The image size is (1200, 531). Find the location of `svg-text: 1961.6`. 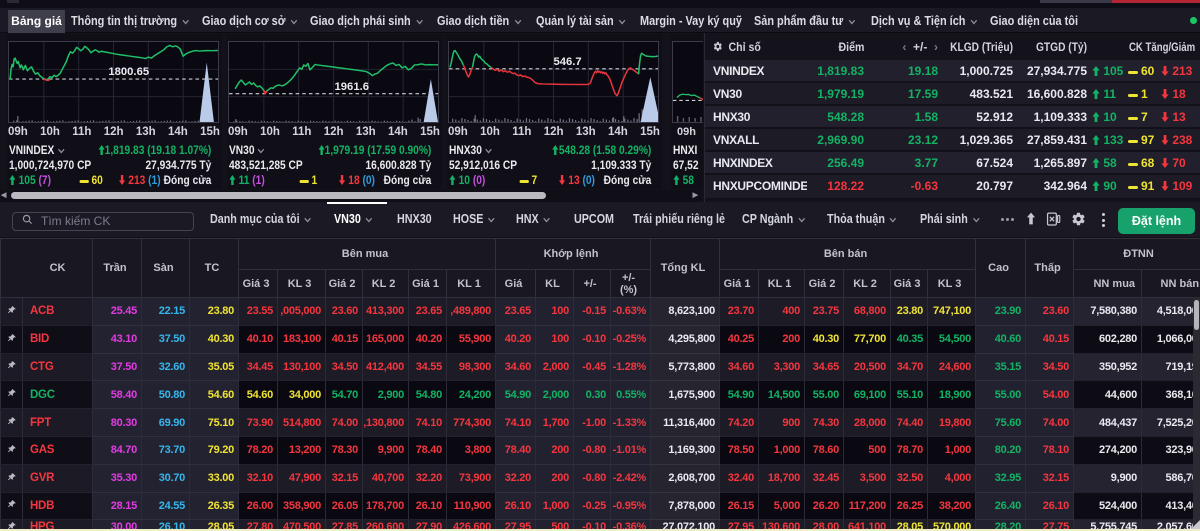

svg-text: 1961.6 is located at coordinates (352, 87).